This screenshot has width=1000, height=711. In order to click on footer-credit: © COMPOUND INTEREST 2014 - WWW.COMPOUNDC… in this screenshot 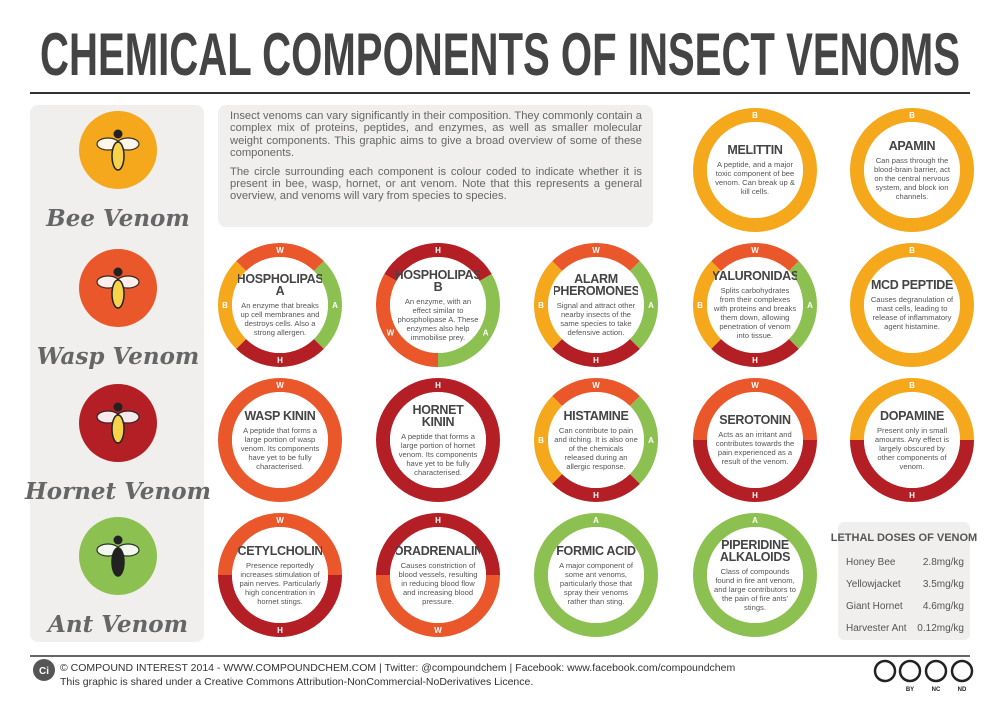, I will do `click(397, 668)`.